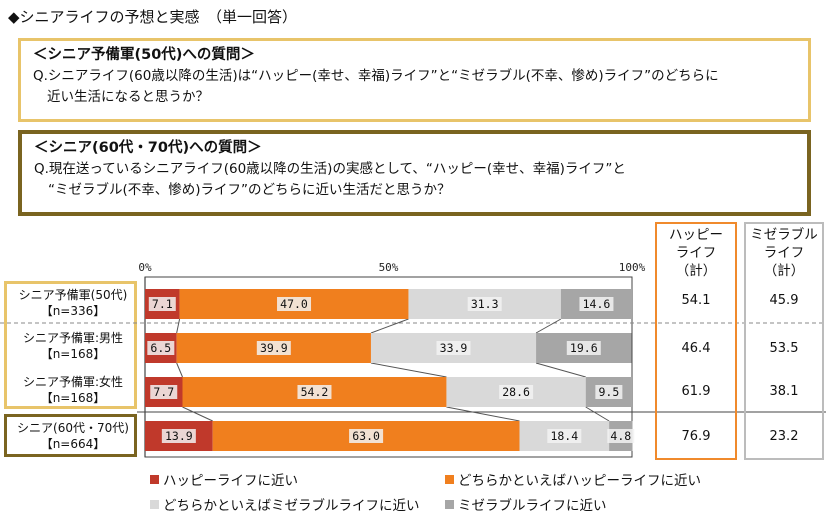 The width and height of the screenshot is (826, 521). I want to click on data-label: 31.3, so click(485, 304).